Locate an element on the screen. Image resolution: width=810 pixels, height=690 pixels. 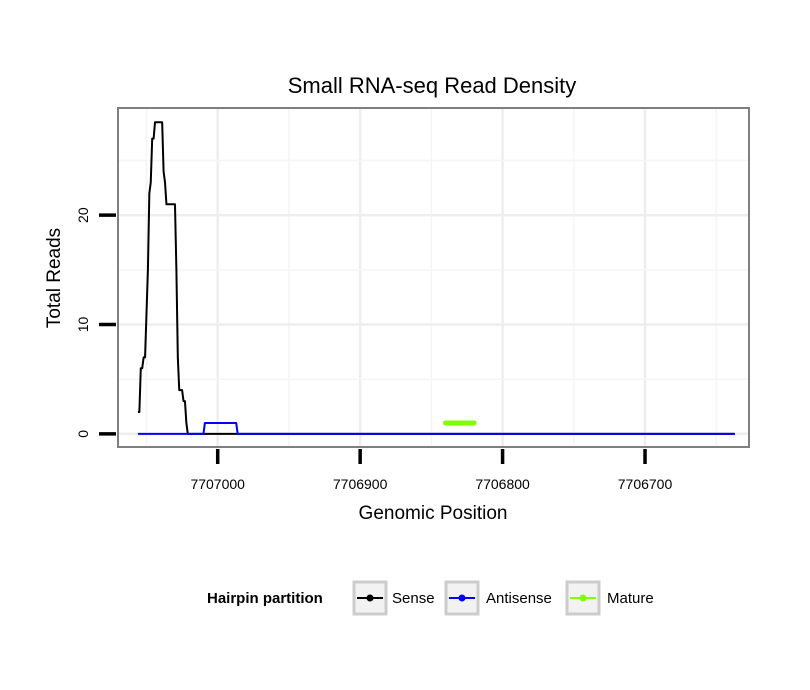
y-tick-label: 20 is located at coordinates (83, 215).